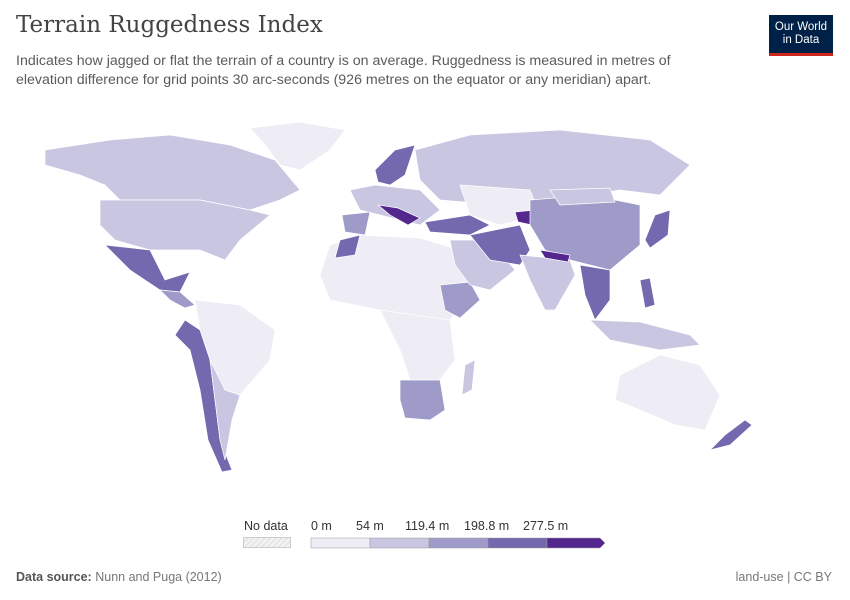 The image size is (850, 600). What do you see at coordinates (54, 577) in the screenshot?
I see `source-label: Data source:` at bounding box center [54, 577].